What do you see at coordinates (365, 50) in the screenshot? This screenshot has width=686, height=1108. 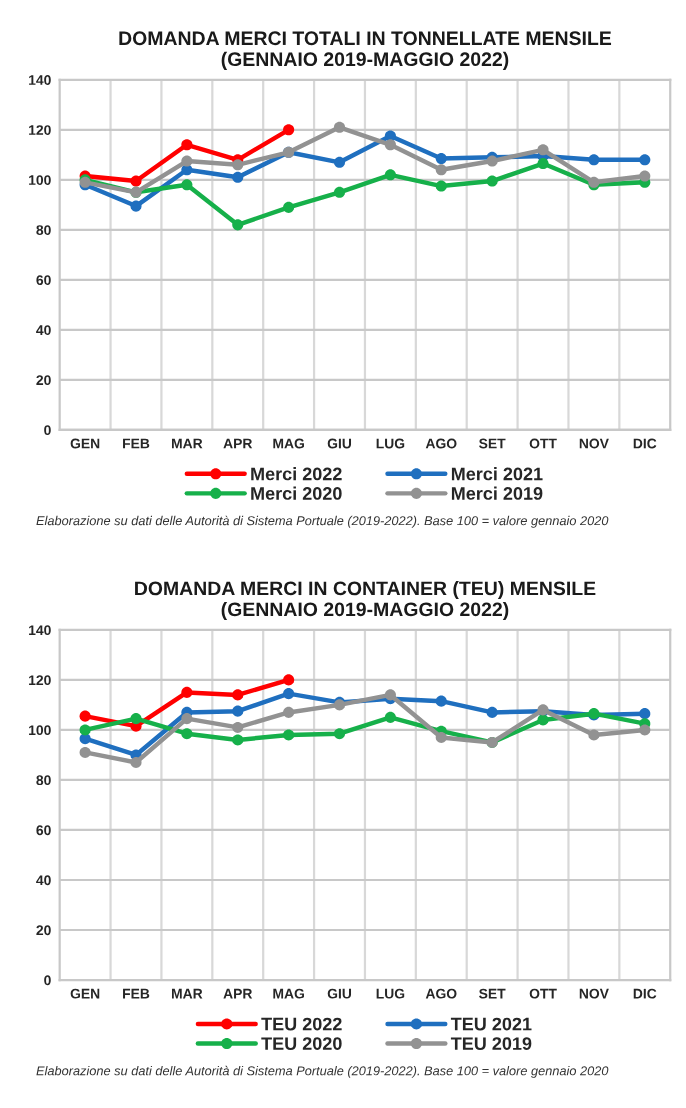 I see `chart-title: DOMANDA MERCI TOTALI IN TONNELLATE MENSILE (GENNAIO 2019-MAGGIO 2022)` at bounding box center [365, 50].